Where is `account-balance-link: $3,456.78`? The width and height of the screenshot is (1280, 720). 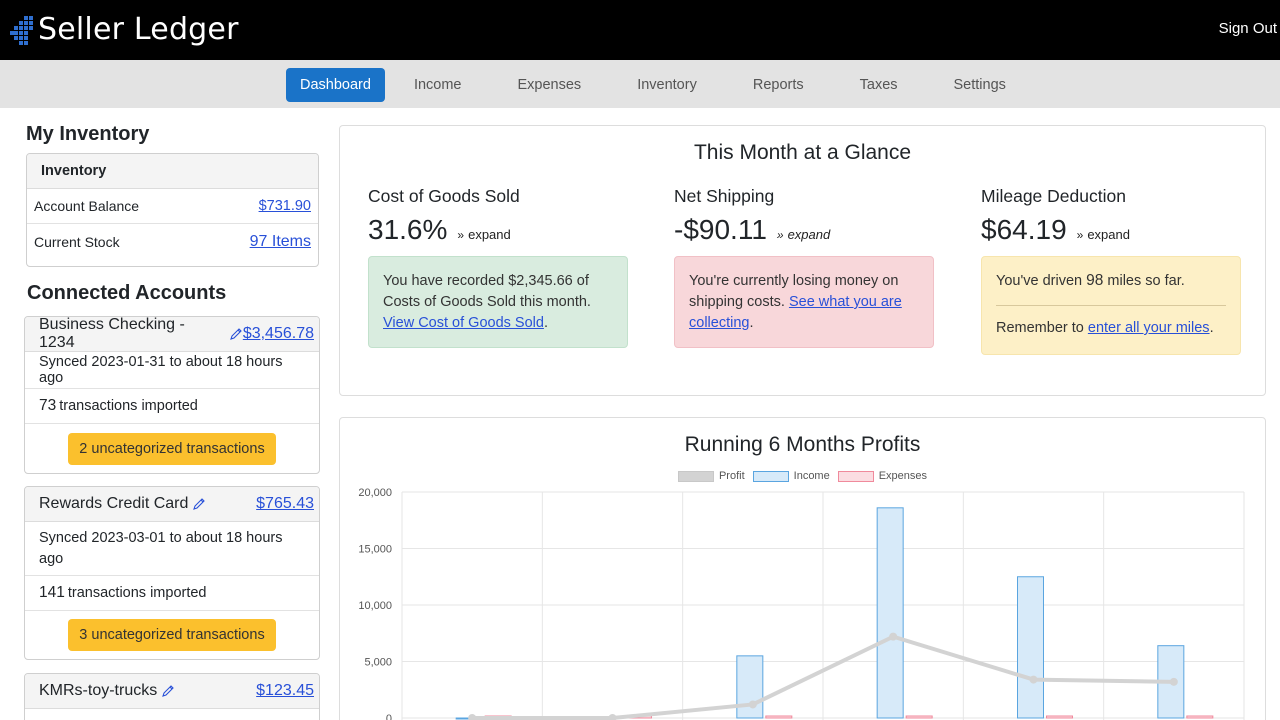 account-balance-link: $3,456.78 is located at coordinates (278, 333).